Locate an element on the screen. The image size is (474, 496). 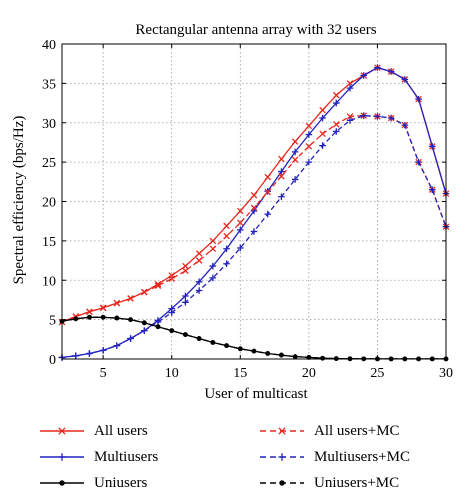
x-tick-label: 5 is located at coordinates (103, 373).